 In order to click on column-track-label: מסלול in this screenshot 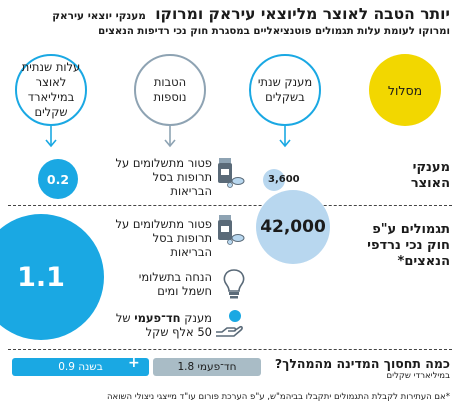, I will do `click(405, 90)`.